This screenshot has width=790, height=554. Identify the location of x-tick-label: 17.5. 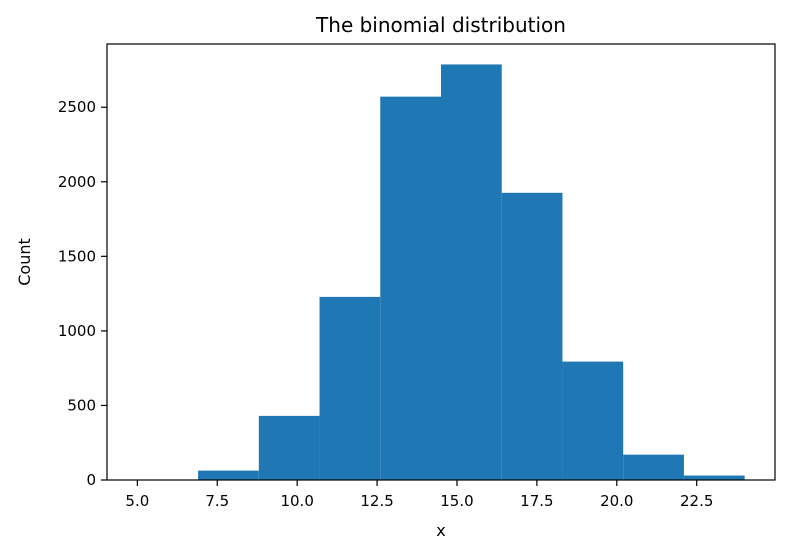
(536, 501).